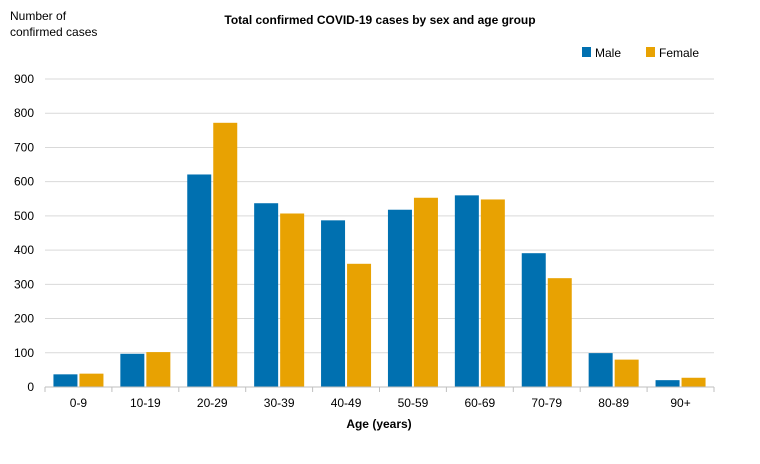 The image size is (760, 464). I want to click on x-tick-label: 90+, so click(680, 403).